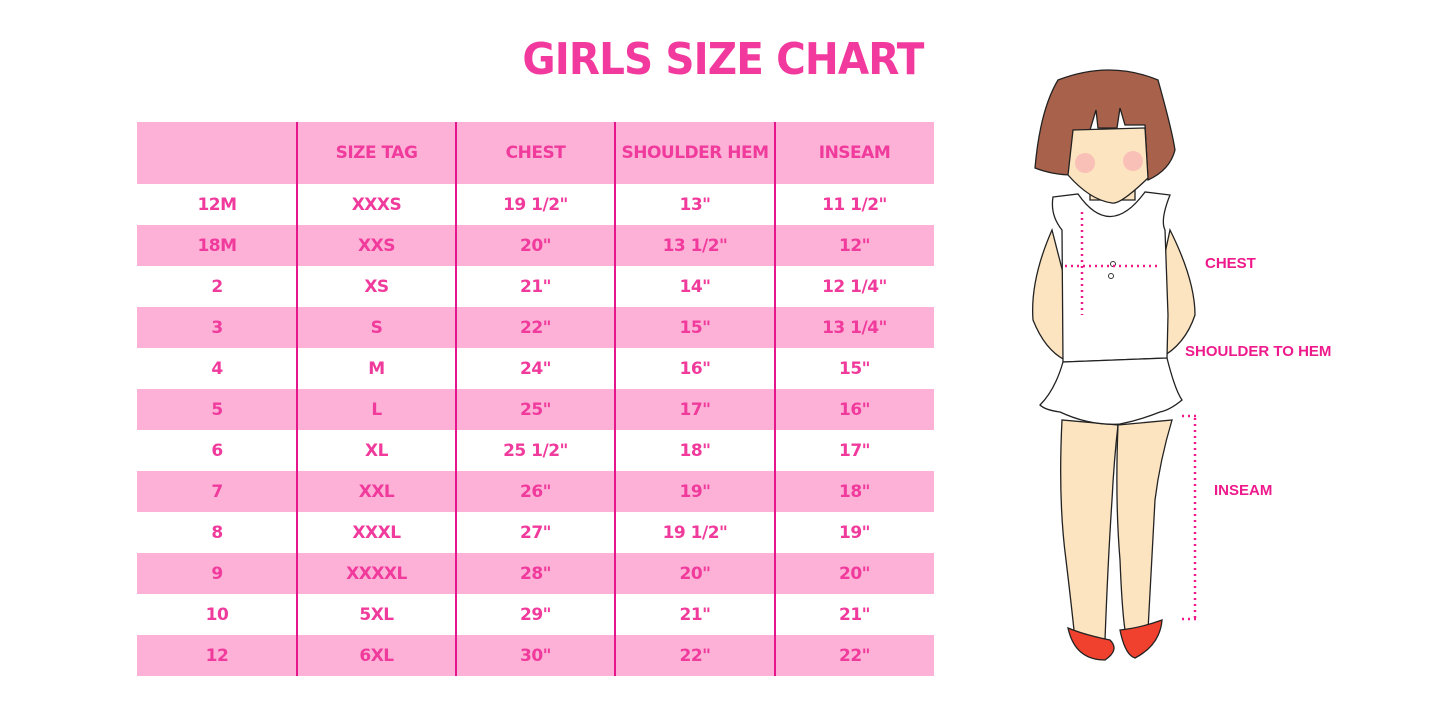  Describe the element at coordinates (217, 491) in the screenshot. I see `table-cell: 7` at that location.